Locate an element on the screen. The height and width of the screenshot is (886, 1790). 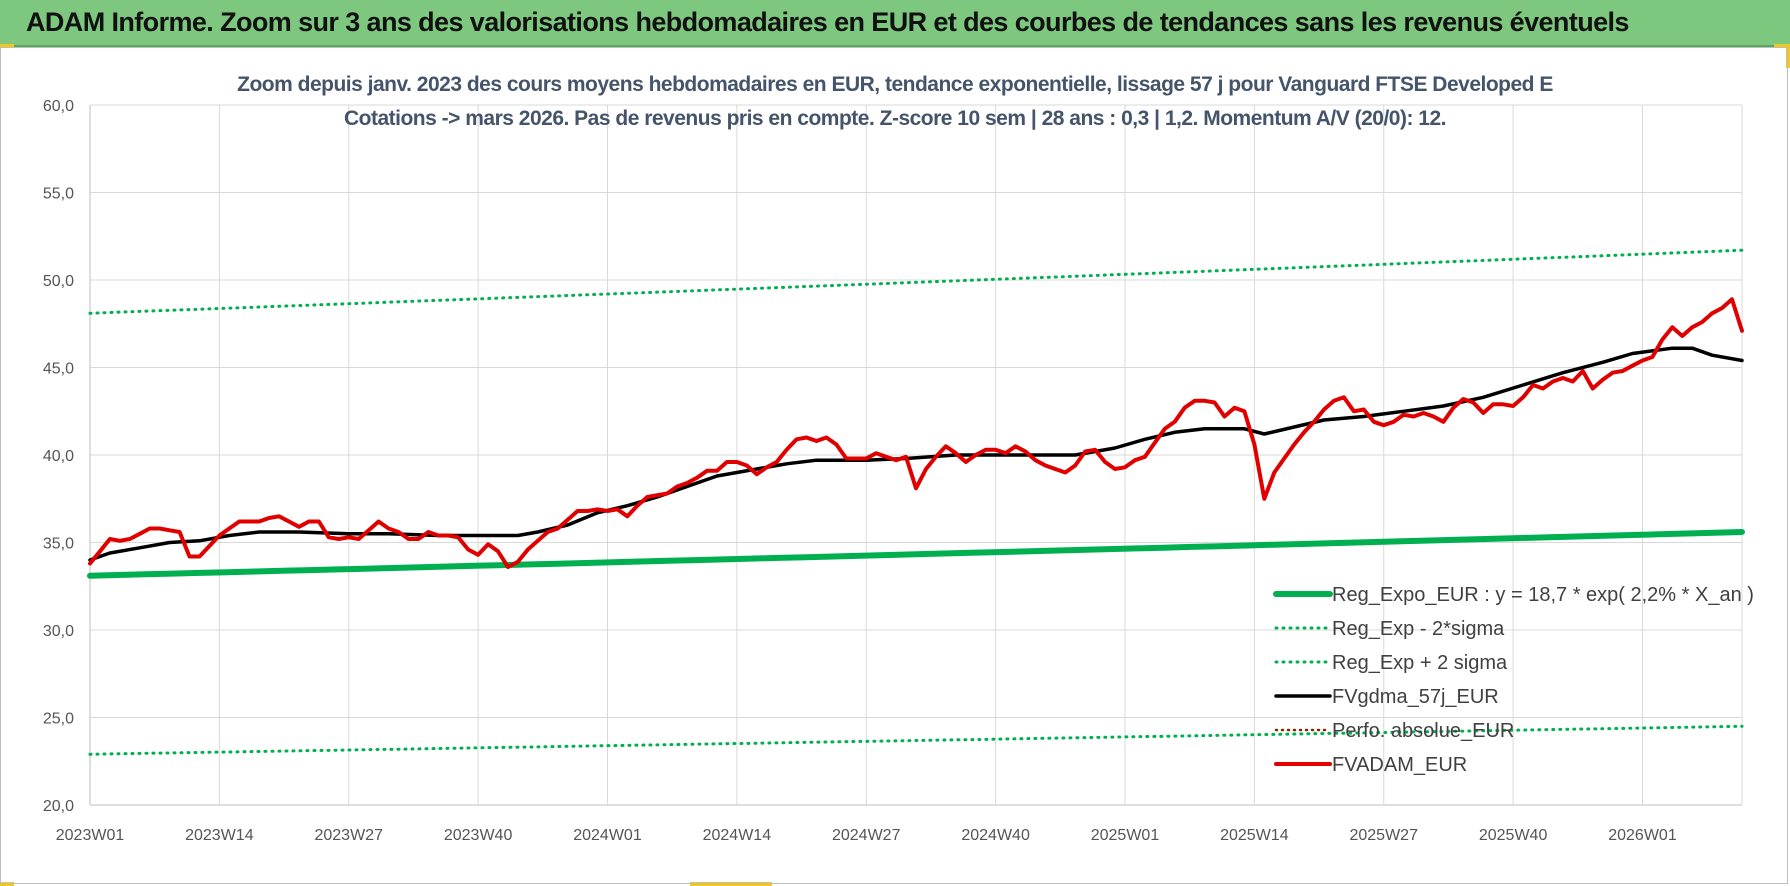
x-tick-label: 2024W01 is located at coordinates (607, 835).